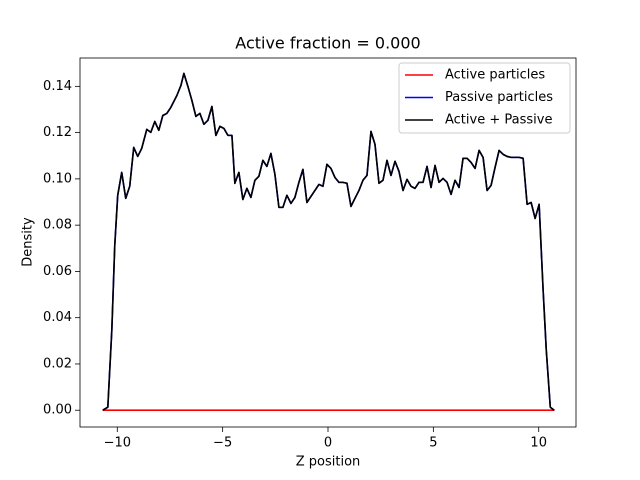 The image size is (640, 480). Describe the element at coordinates (57, 86) in the screenshot. I see `y-tick-label: 0.14` at that location.